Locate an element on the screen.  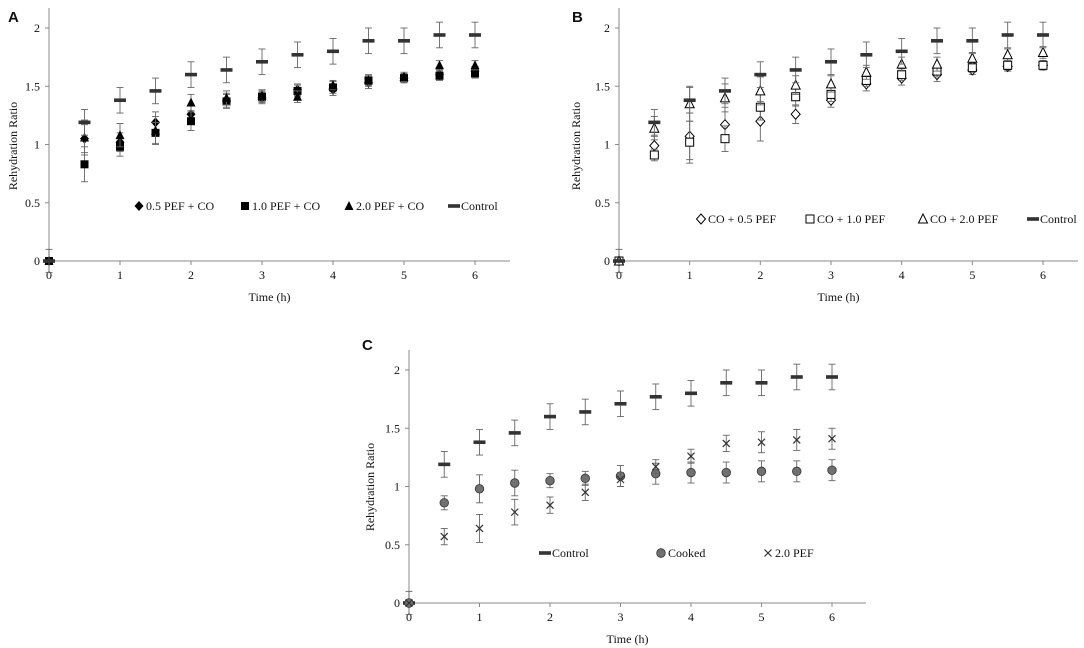
legend-label: Control is located at coordinates (1058, 219).